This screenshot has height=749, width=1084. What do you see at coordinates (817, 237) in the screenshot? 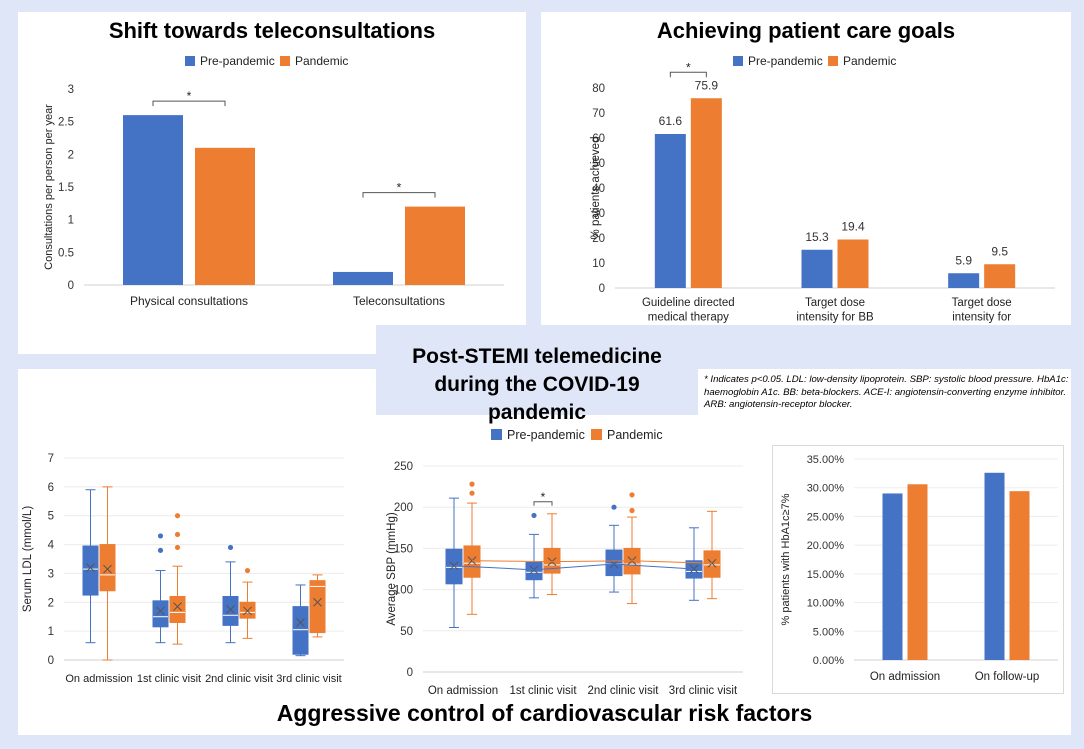
I see `caregoals-data-label-1-0: 15.3` at bounding box center [817, 237].